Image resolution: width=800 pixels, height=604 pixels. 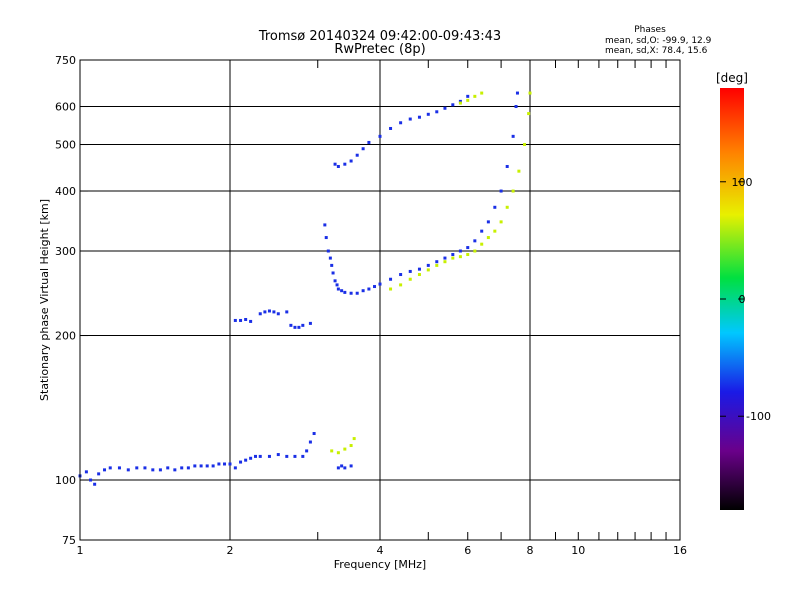 I want to click on y-axis-label: Stationary phase Virtual Height [km], so click(x=44, y=300).